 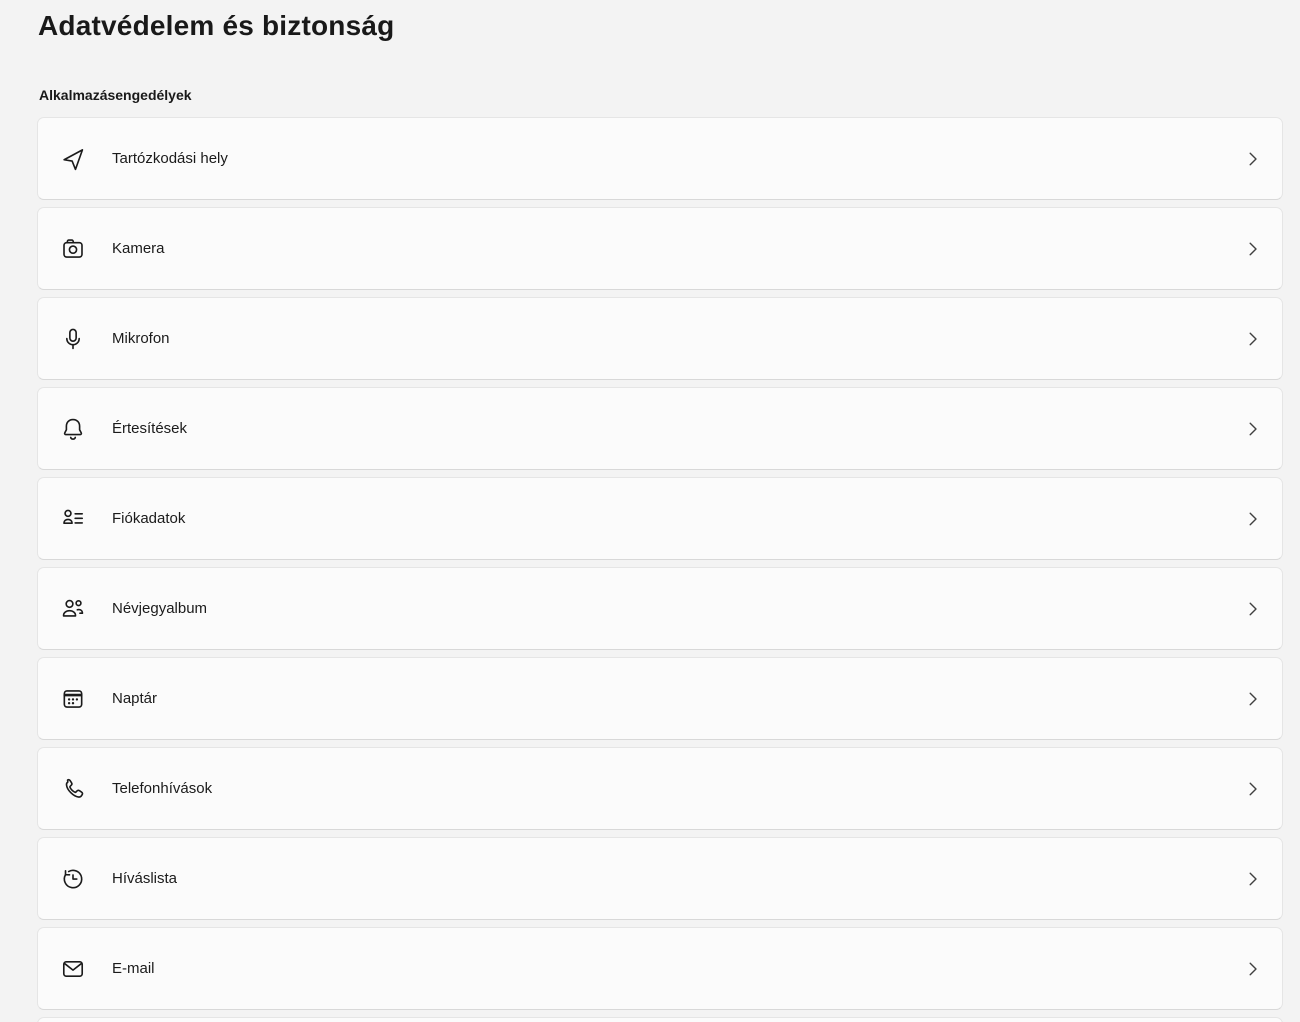 I want to click on section-label-app-permissions: Alkalmazásengedélyek, so click(x=115, y=95).